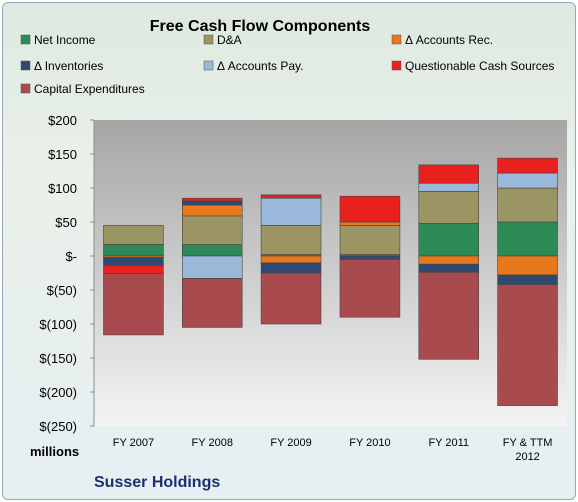 This screenshot has height=502, width=578. Describe the element at coordinates (68, 66) in the screenshot. I see `legend-label: Δ Inventories` at that location.